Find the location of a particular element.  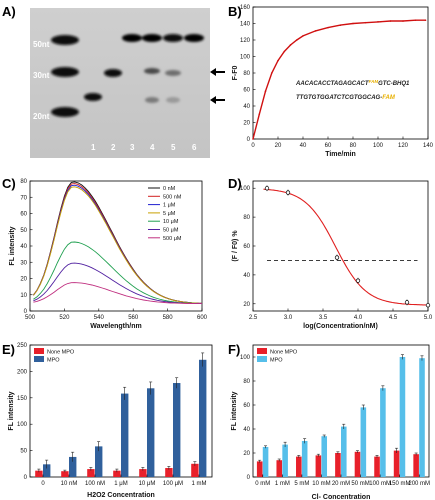

y-axis-label: (F / F0) % is located at coordinates (235, 246).